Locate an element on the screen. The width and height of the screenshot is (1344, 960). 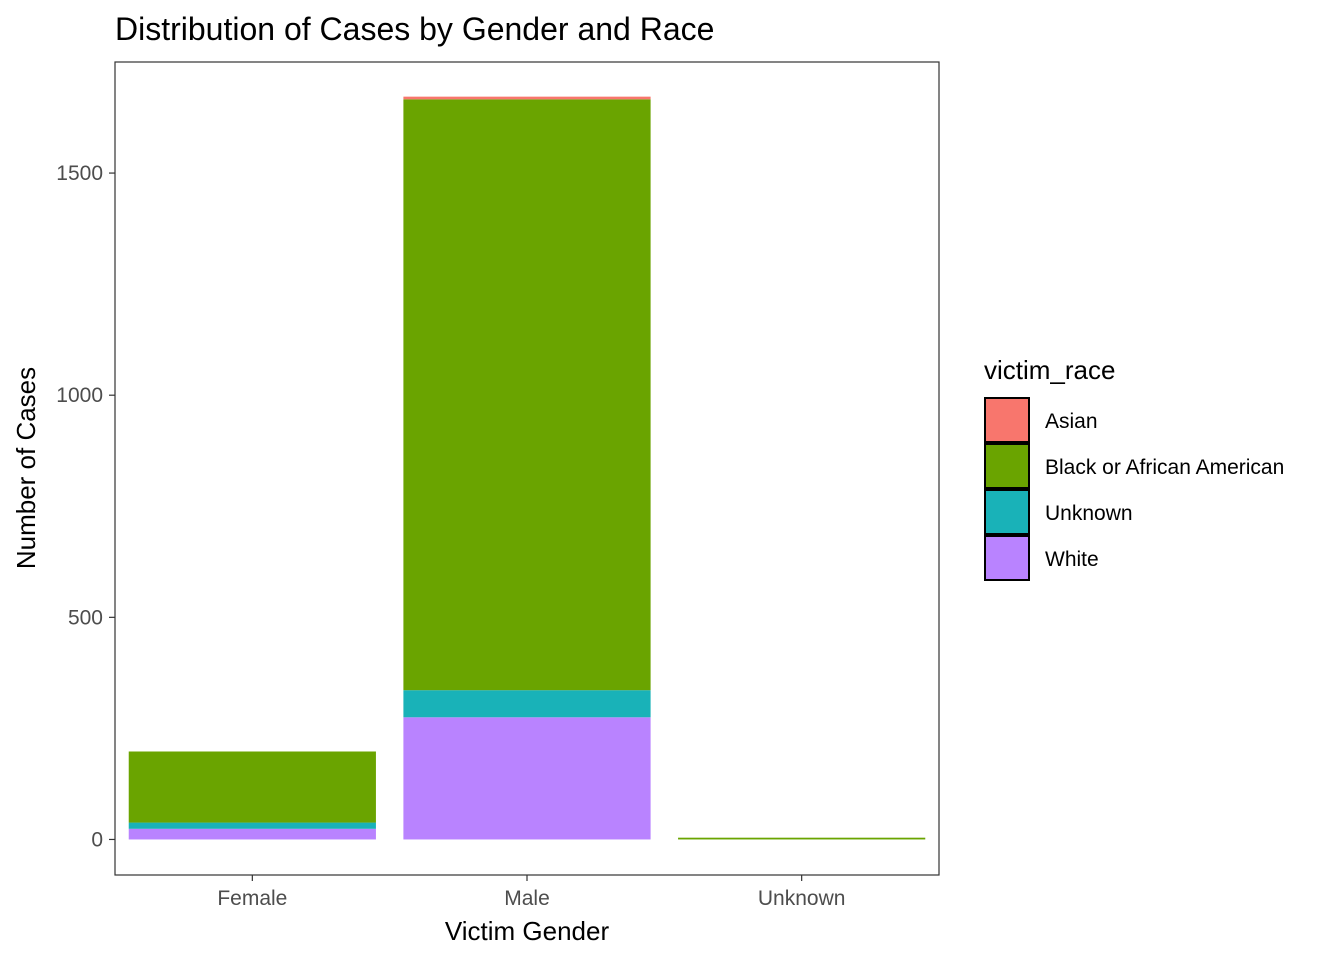
bar-segment-male-black-or-african-american is located at coordinates (527, 395).